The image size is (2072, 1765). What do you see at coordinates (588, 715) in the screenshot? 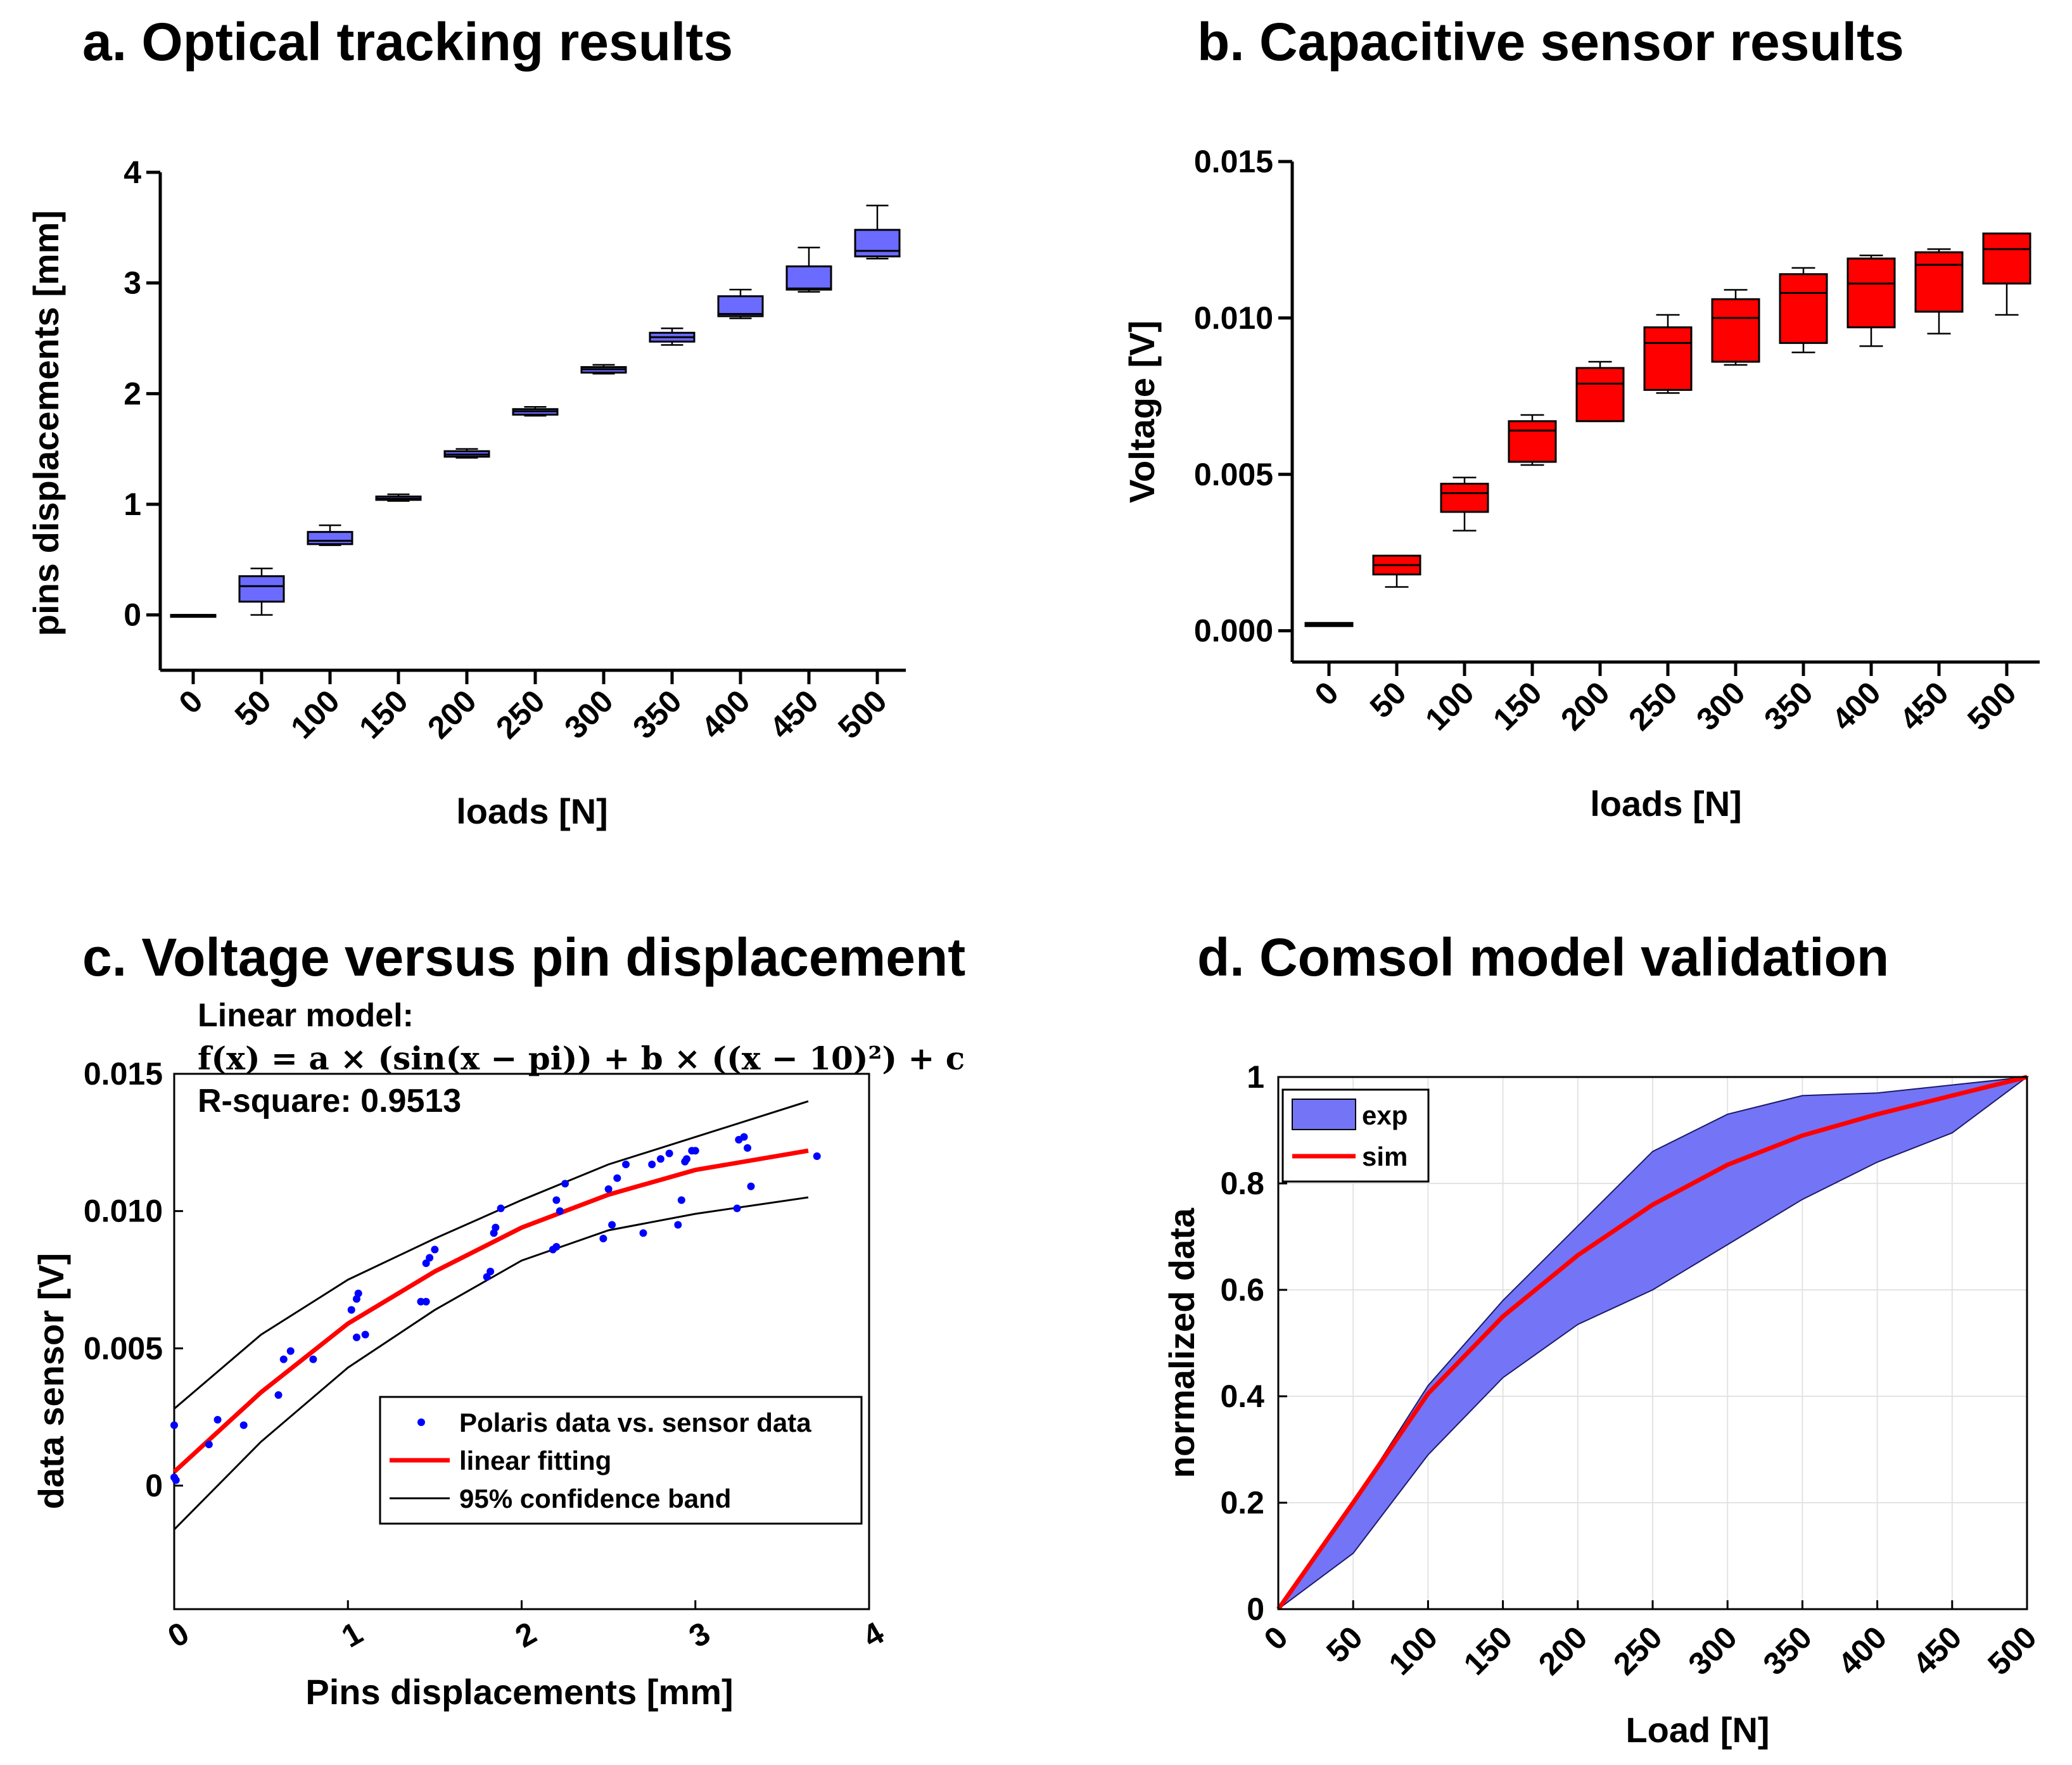
I see `panel-a-xtick-label: 300` at bounding box center [588, 715].